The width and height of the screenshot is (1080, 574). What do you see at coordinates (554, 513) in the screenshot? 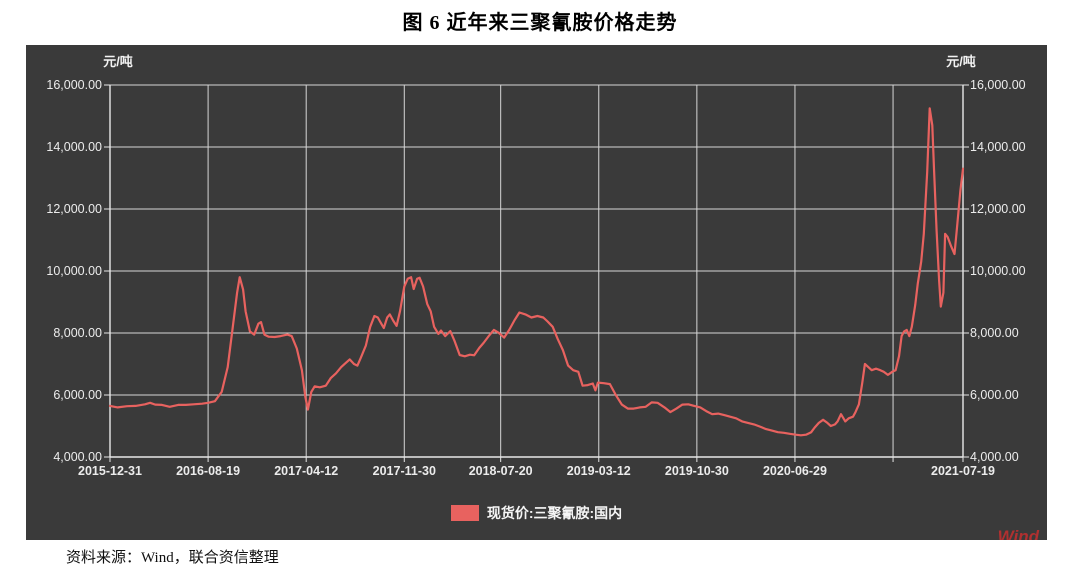
I see `legend-label: 现货价:三聚氰胺:国内` at bounding box center [554, 513].